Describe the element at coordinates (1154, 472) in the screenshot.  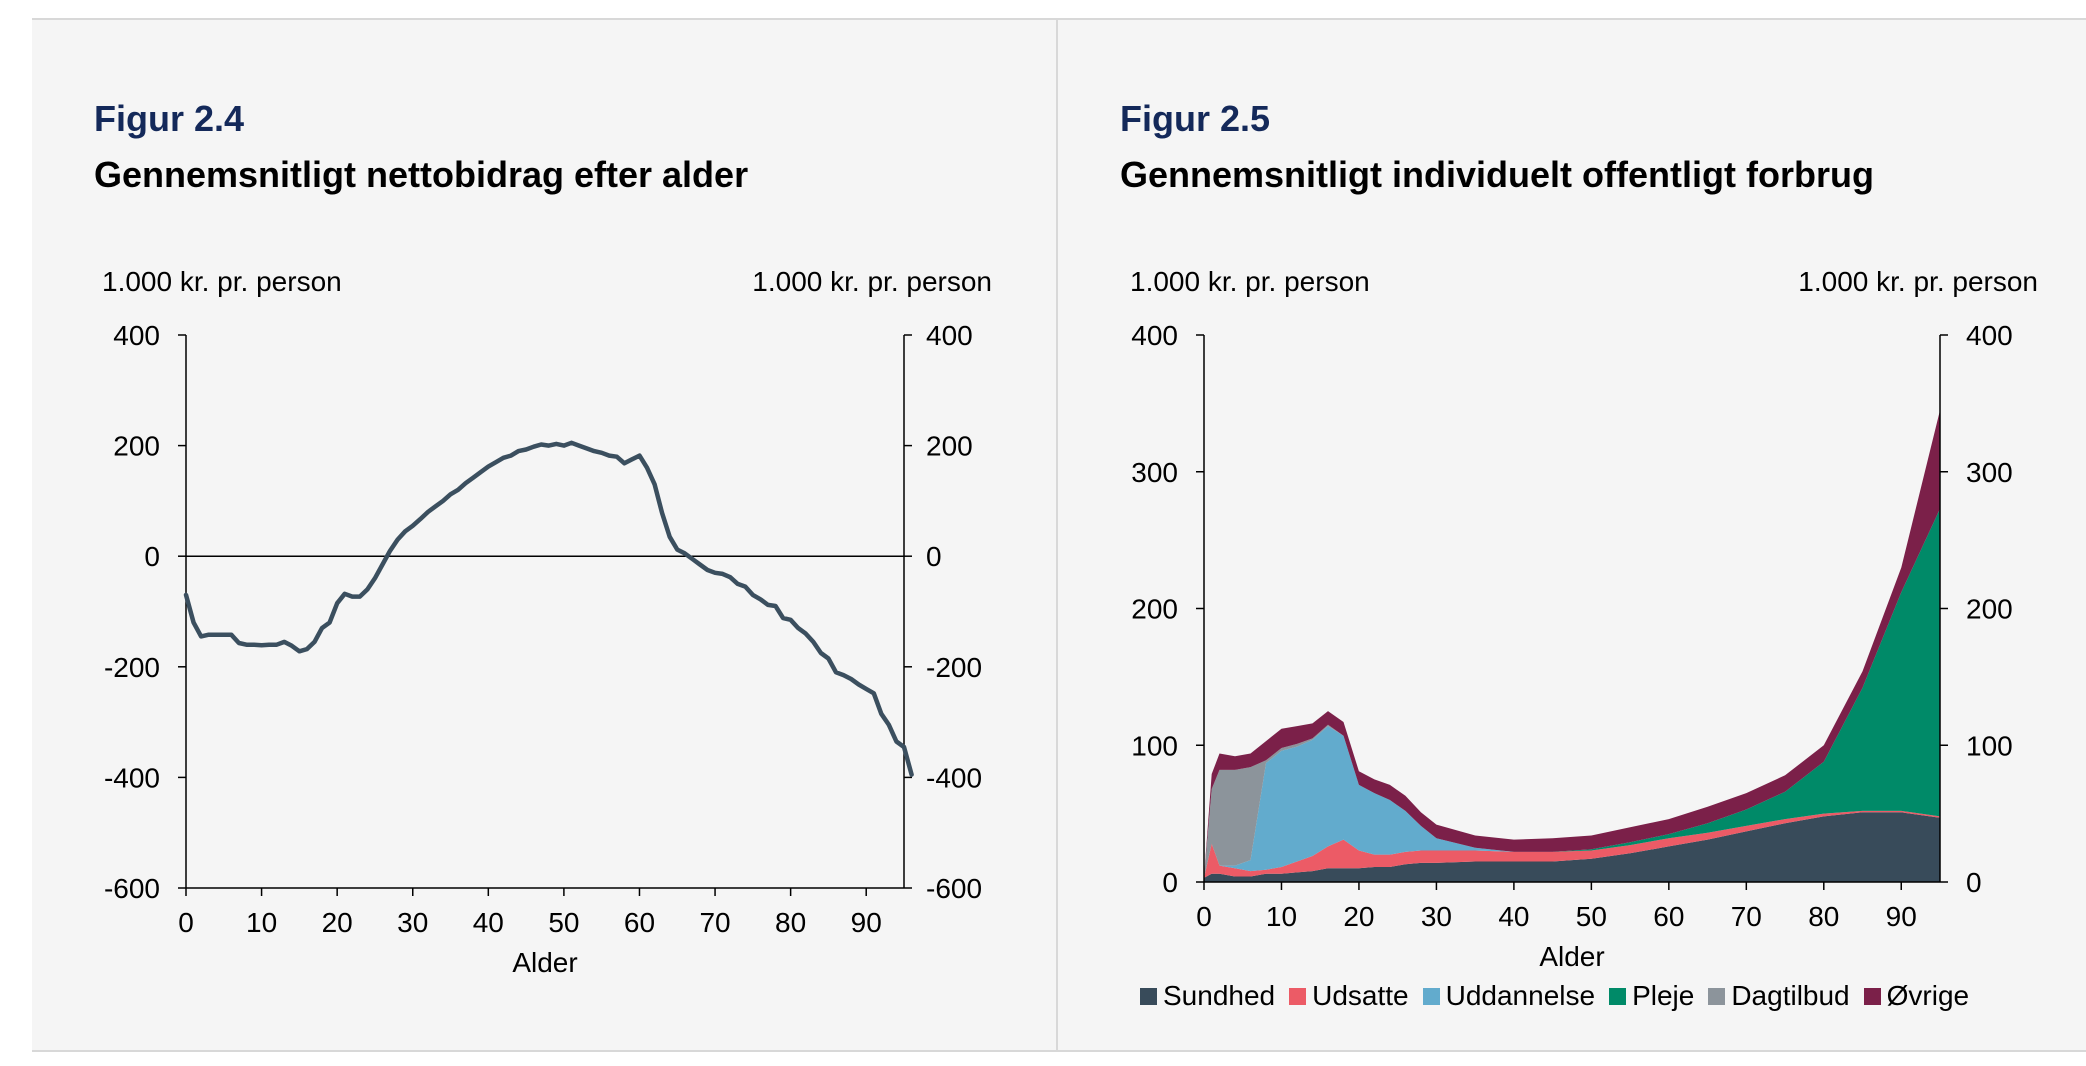
I see `y-tick-label-left: 300` at that location.